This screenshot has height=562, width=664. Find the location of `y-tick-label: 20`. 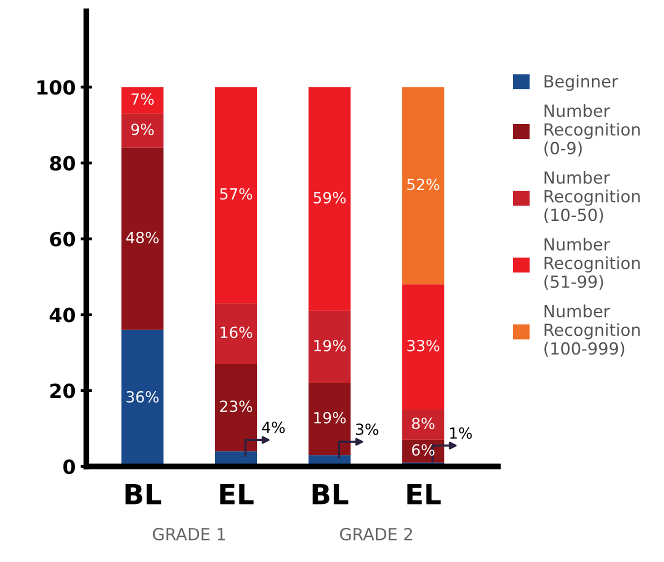

y-tick-label: 20 is located at coordinates (62, 391).